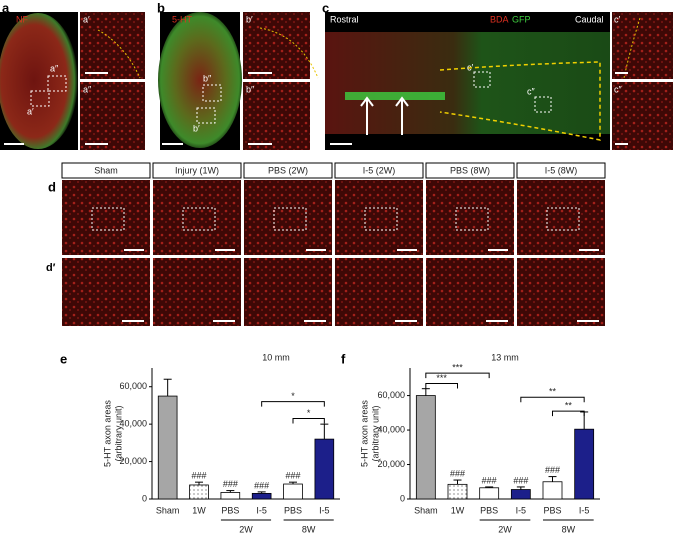  I want to click on border, so click(119, 54).